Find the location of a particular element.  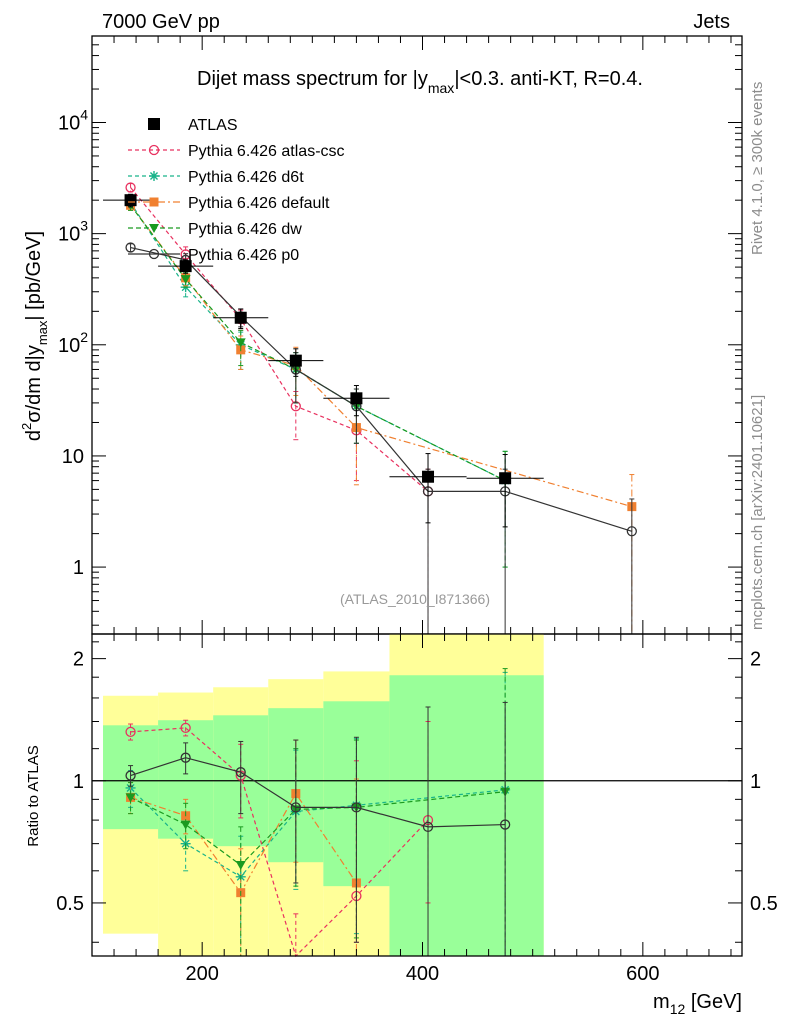

ratio-band-green is located at coordinates (466, 815).